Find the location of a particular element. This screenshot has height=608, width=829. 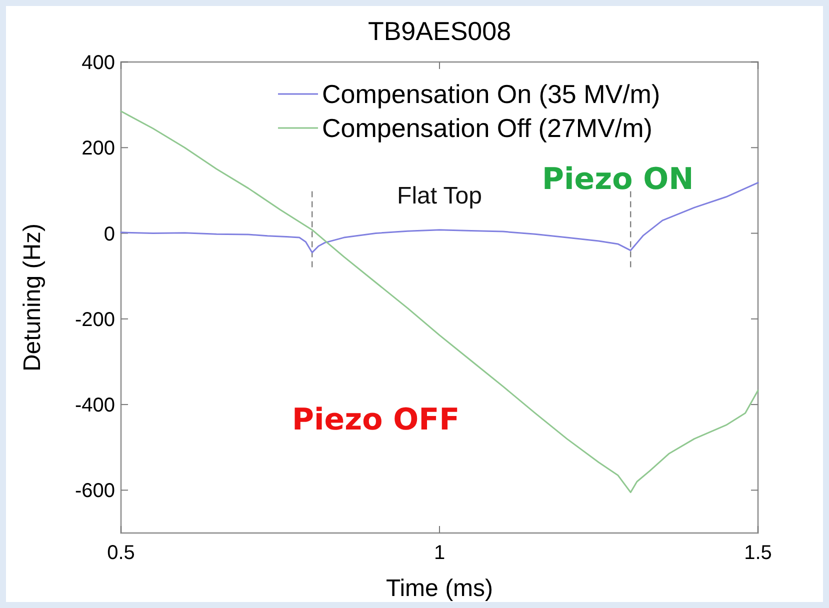

x-tick-label: 1.5 is located at coordinates (758, 553).